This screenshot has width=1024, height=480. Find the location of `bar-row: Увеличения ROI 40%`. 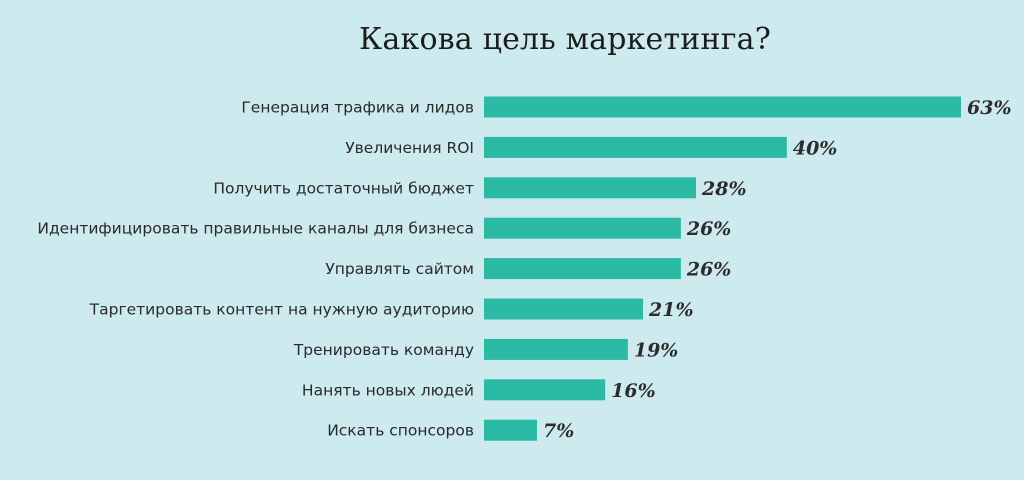

bar-row: Увеличения ROI 40% is located at coordinates (591, 147).